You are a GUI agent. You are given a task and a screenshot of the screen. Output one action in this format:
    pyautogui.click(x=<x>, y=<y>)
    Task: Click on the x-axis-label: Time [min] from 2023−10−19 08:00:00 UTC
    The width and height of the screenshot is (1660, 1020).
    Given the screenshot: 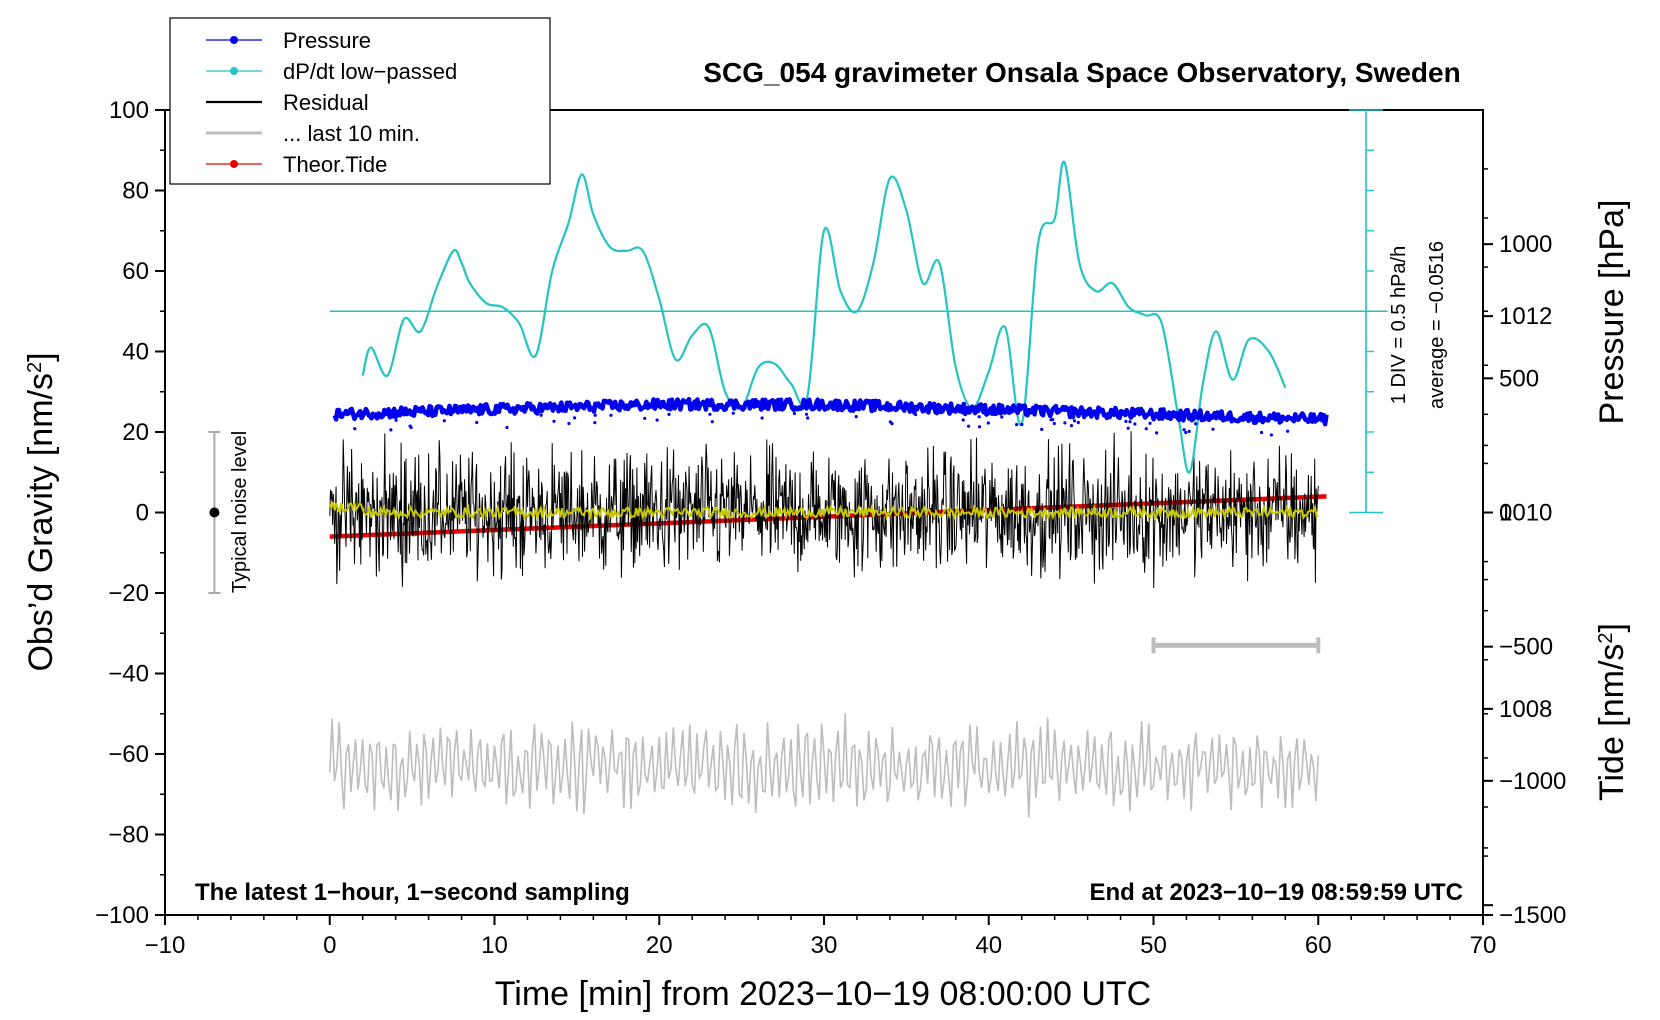 What is the action you would take?
    pyautogui.click(x=823, y=994)
    